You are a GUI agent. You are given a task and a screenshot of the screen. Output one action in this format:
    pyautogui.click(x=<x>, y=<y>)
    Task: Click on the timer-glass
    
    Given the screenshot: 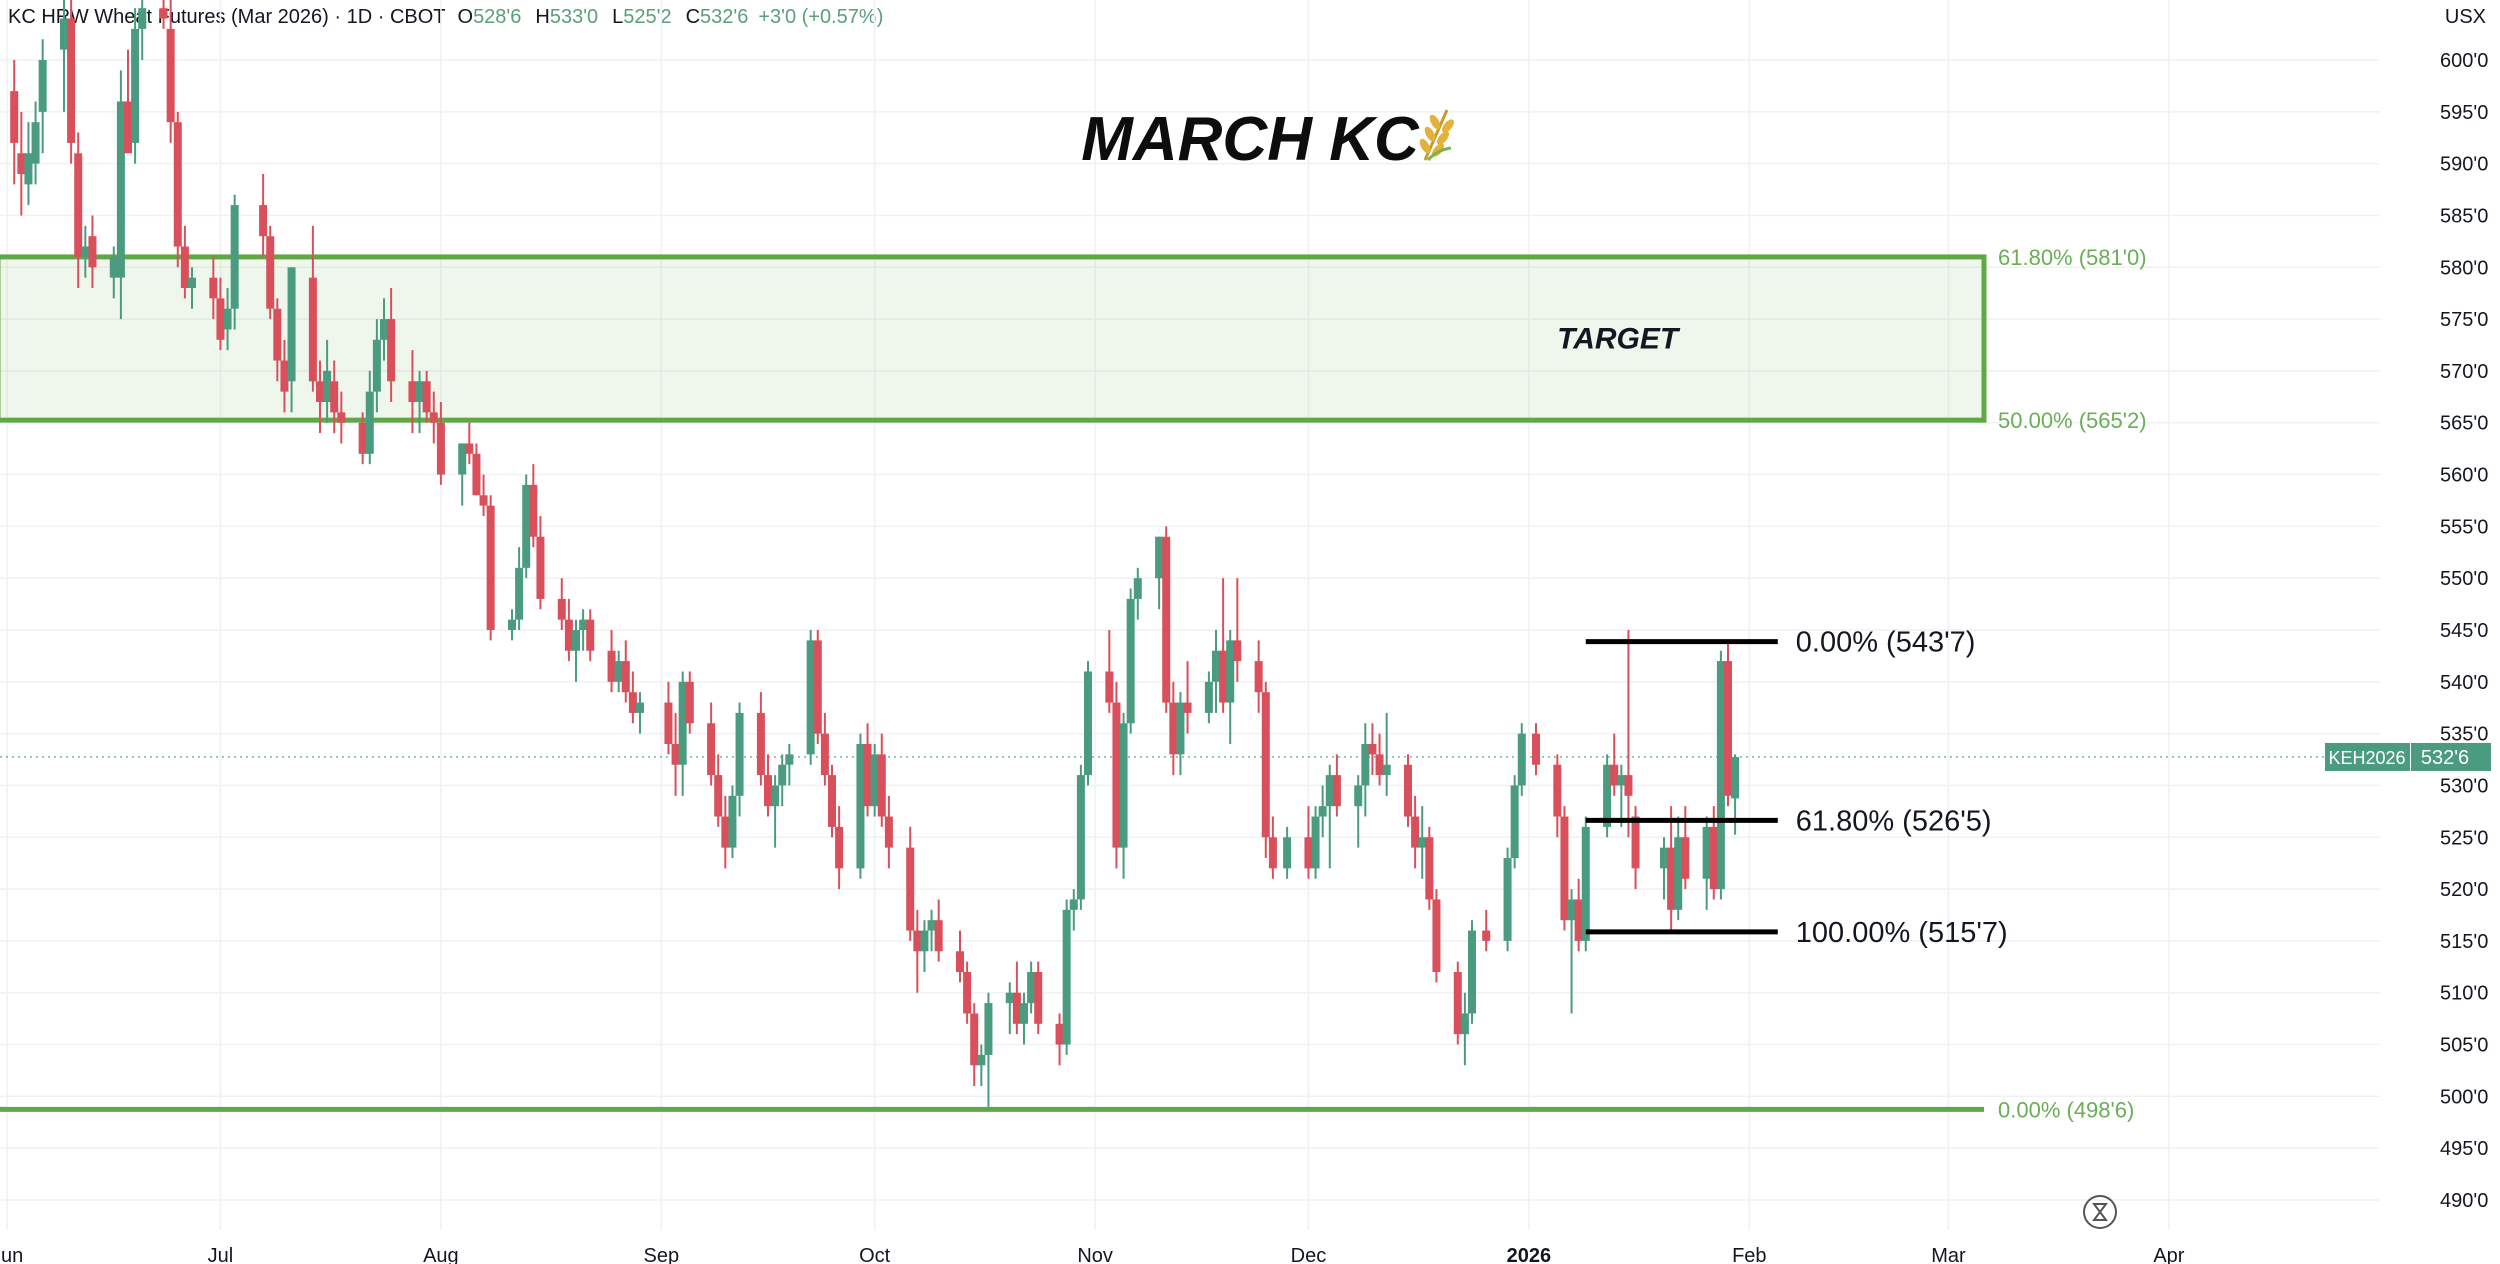 What is the action you would take?
    pyautogui.click(x=2100, y=1212)
    